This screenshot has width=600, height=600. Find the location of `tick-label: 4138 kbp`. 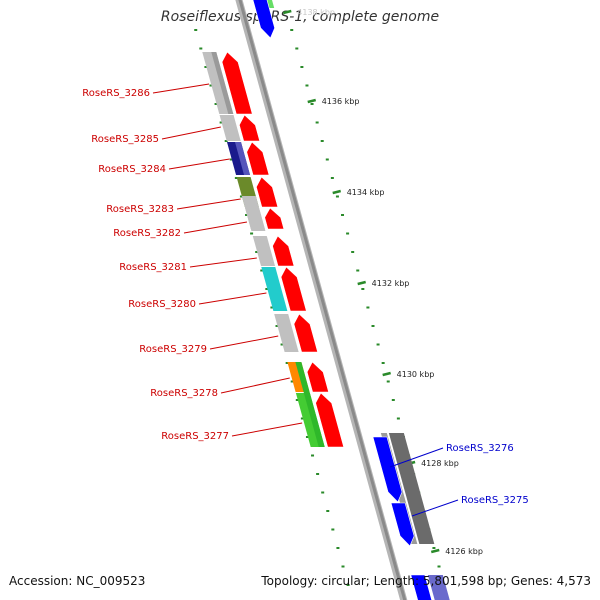

tick-label: 4138 kbp is located at coordinates (316, 12).